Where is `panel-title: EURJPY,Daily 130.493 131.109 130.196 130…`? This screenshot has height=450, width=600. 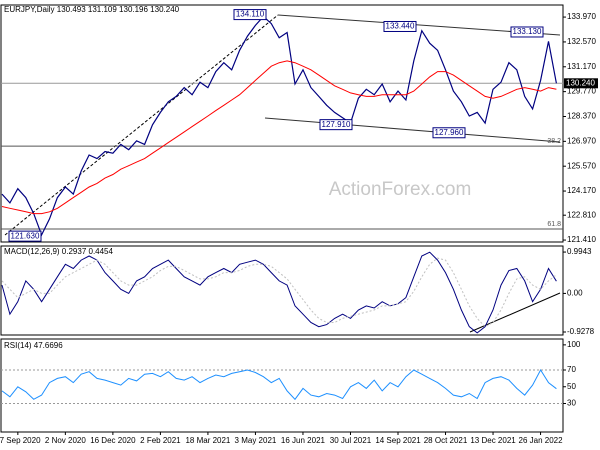
panel-title: EURJPY,Daily 130.493 131.109 130.196 130… is located at coordinates (92, 9).